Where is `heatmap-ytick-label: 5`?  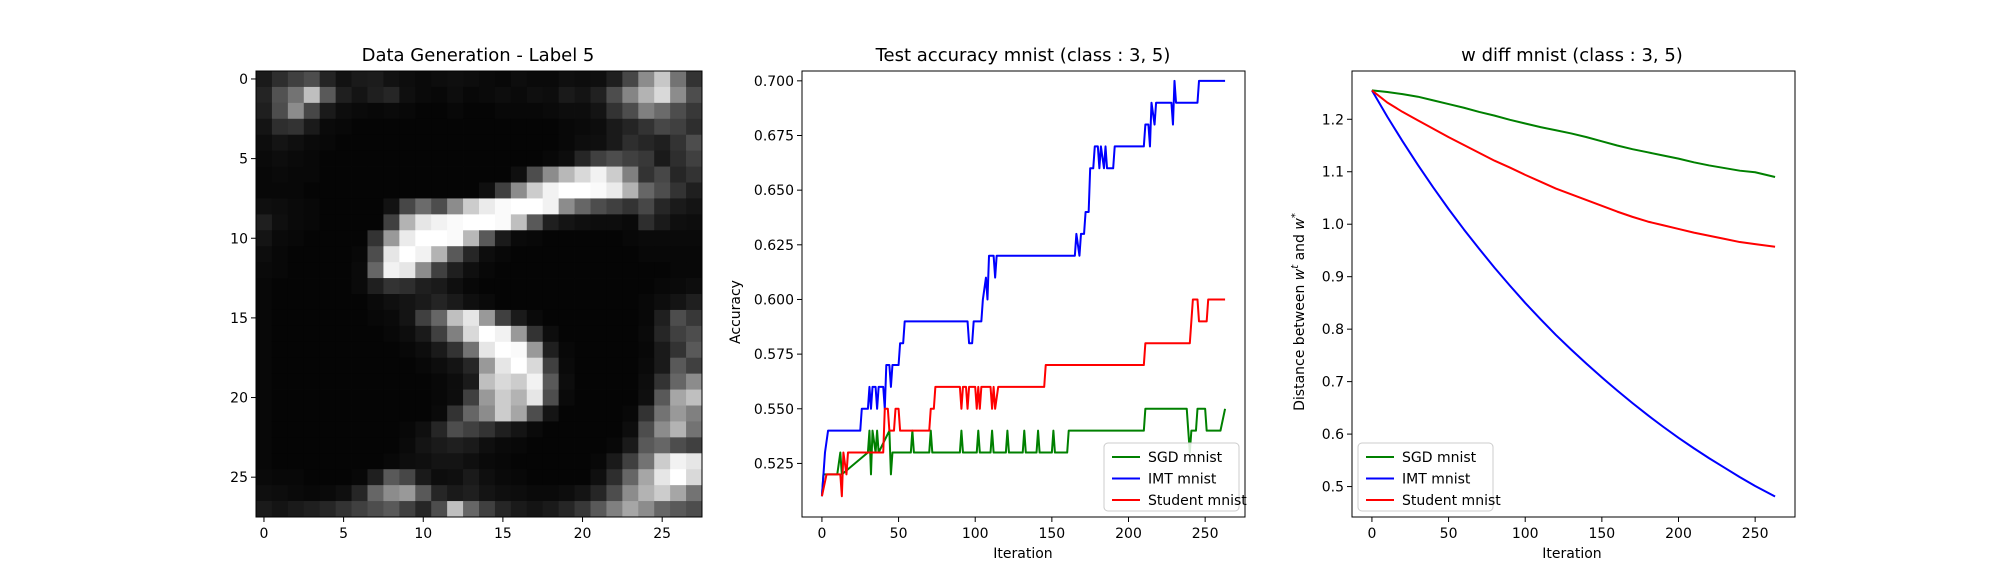
heatmap-ytick-label: 5 is located at coordinates (243, 160).